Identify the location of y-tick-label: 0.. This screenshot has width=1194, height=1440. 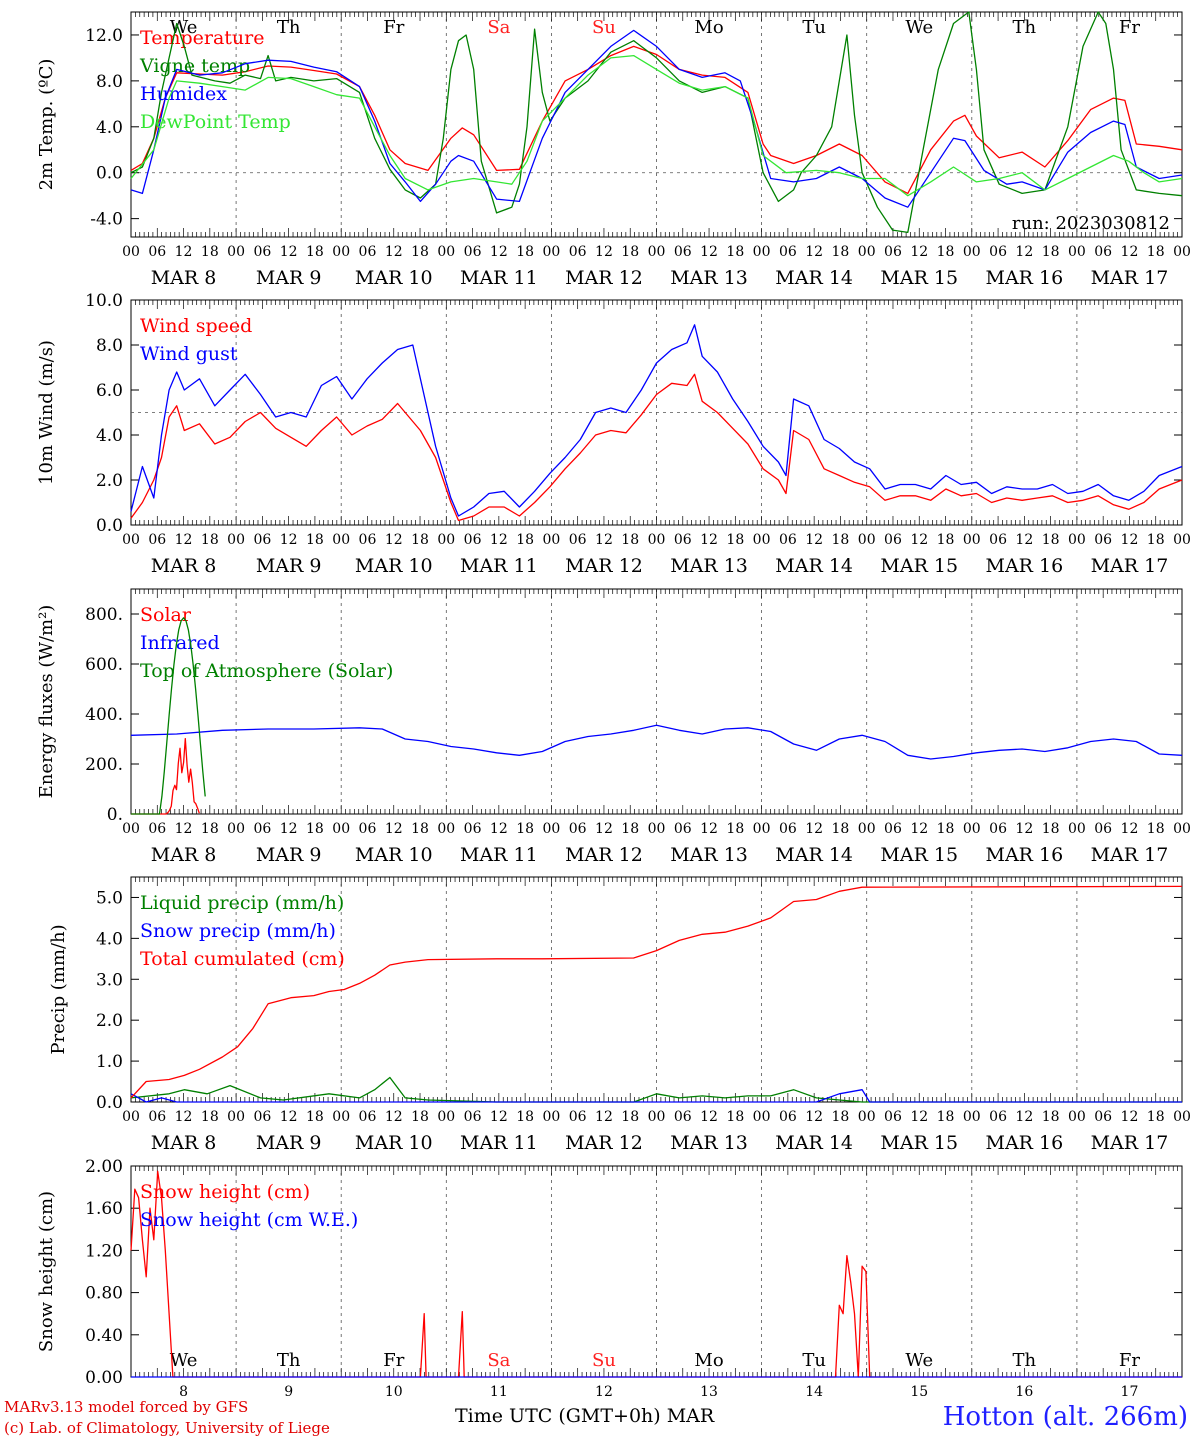
(115, 815).